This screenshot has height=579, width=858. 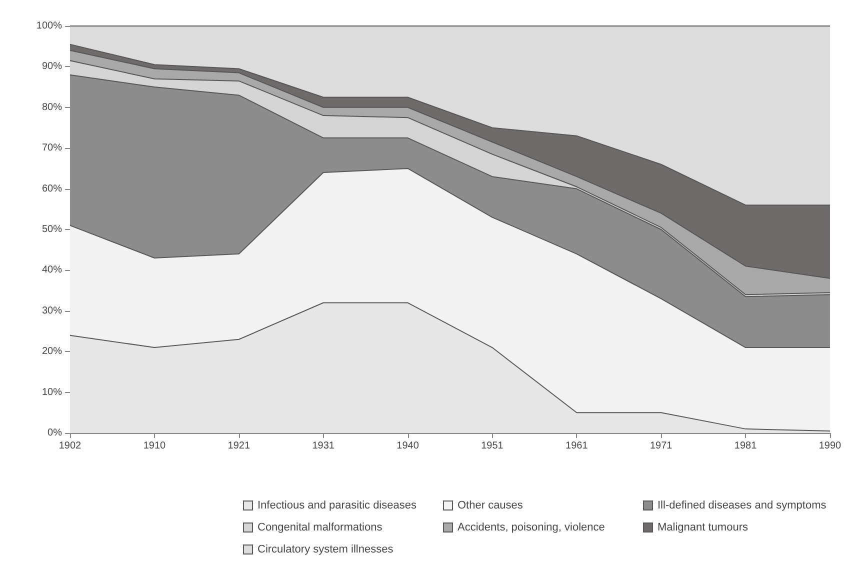 I want to click on y-tick-label: 0%, so click(x=55, y=433).